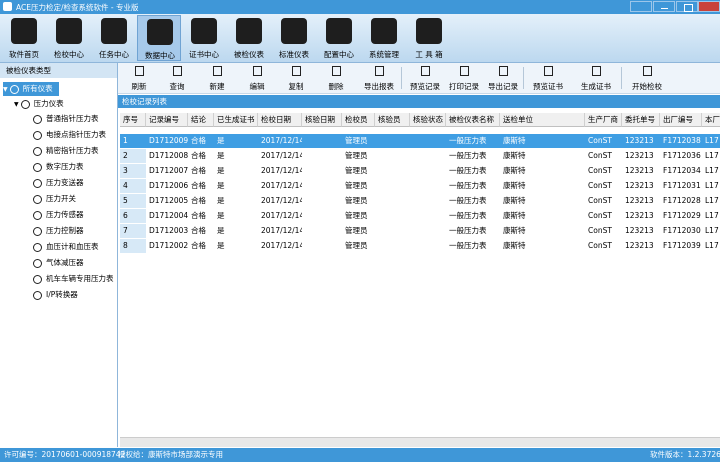  Describe the element at coordinates (339, 38) in the screenshot. I see `nav-item: 配置中心` at that location.